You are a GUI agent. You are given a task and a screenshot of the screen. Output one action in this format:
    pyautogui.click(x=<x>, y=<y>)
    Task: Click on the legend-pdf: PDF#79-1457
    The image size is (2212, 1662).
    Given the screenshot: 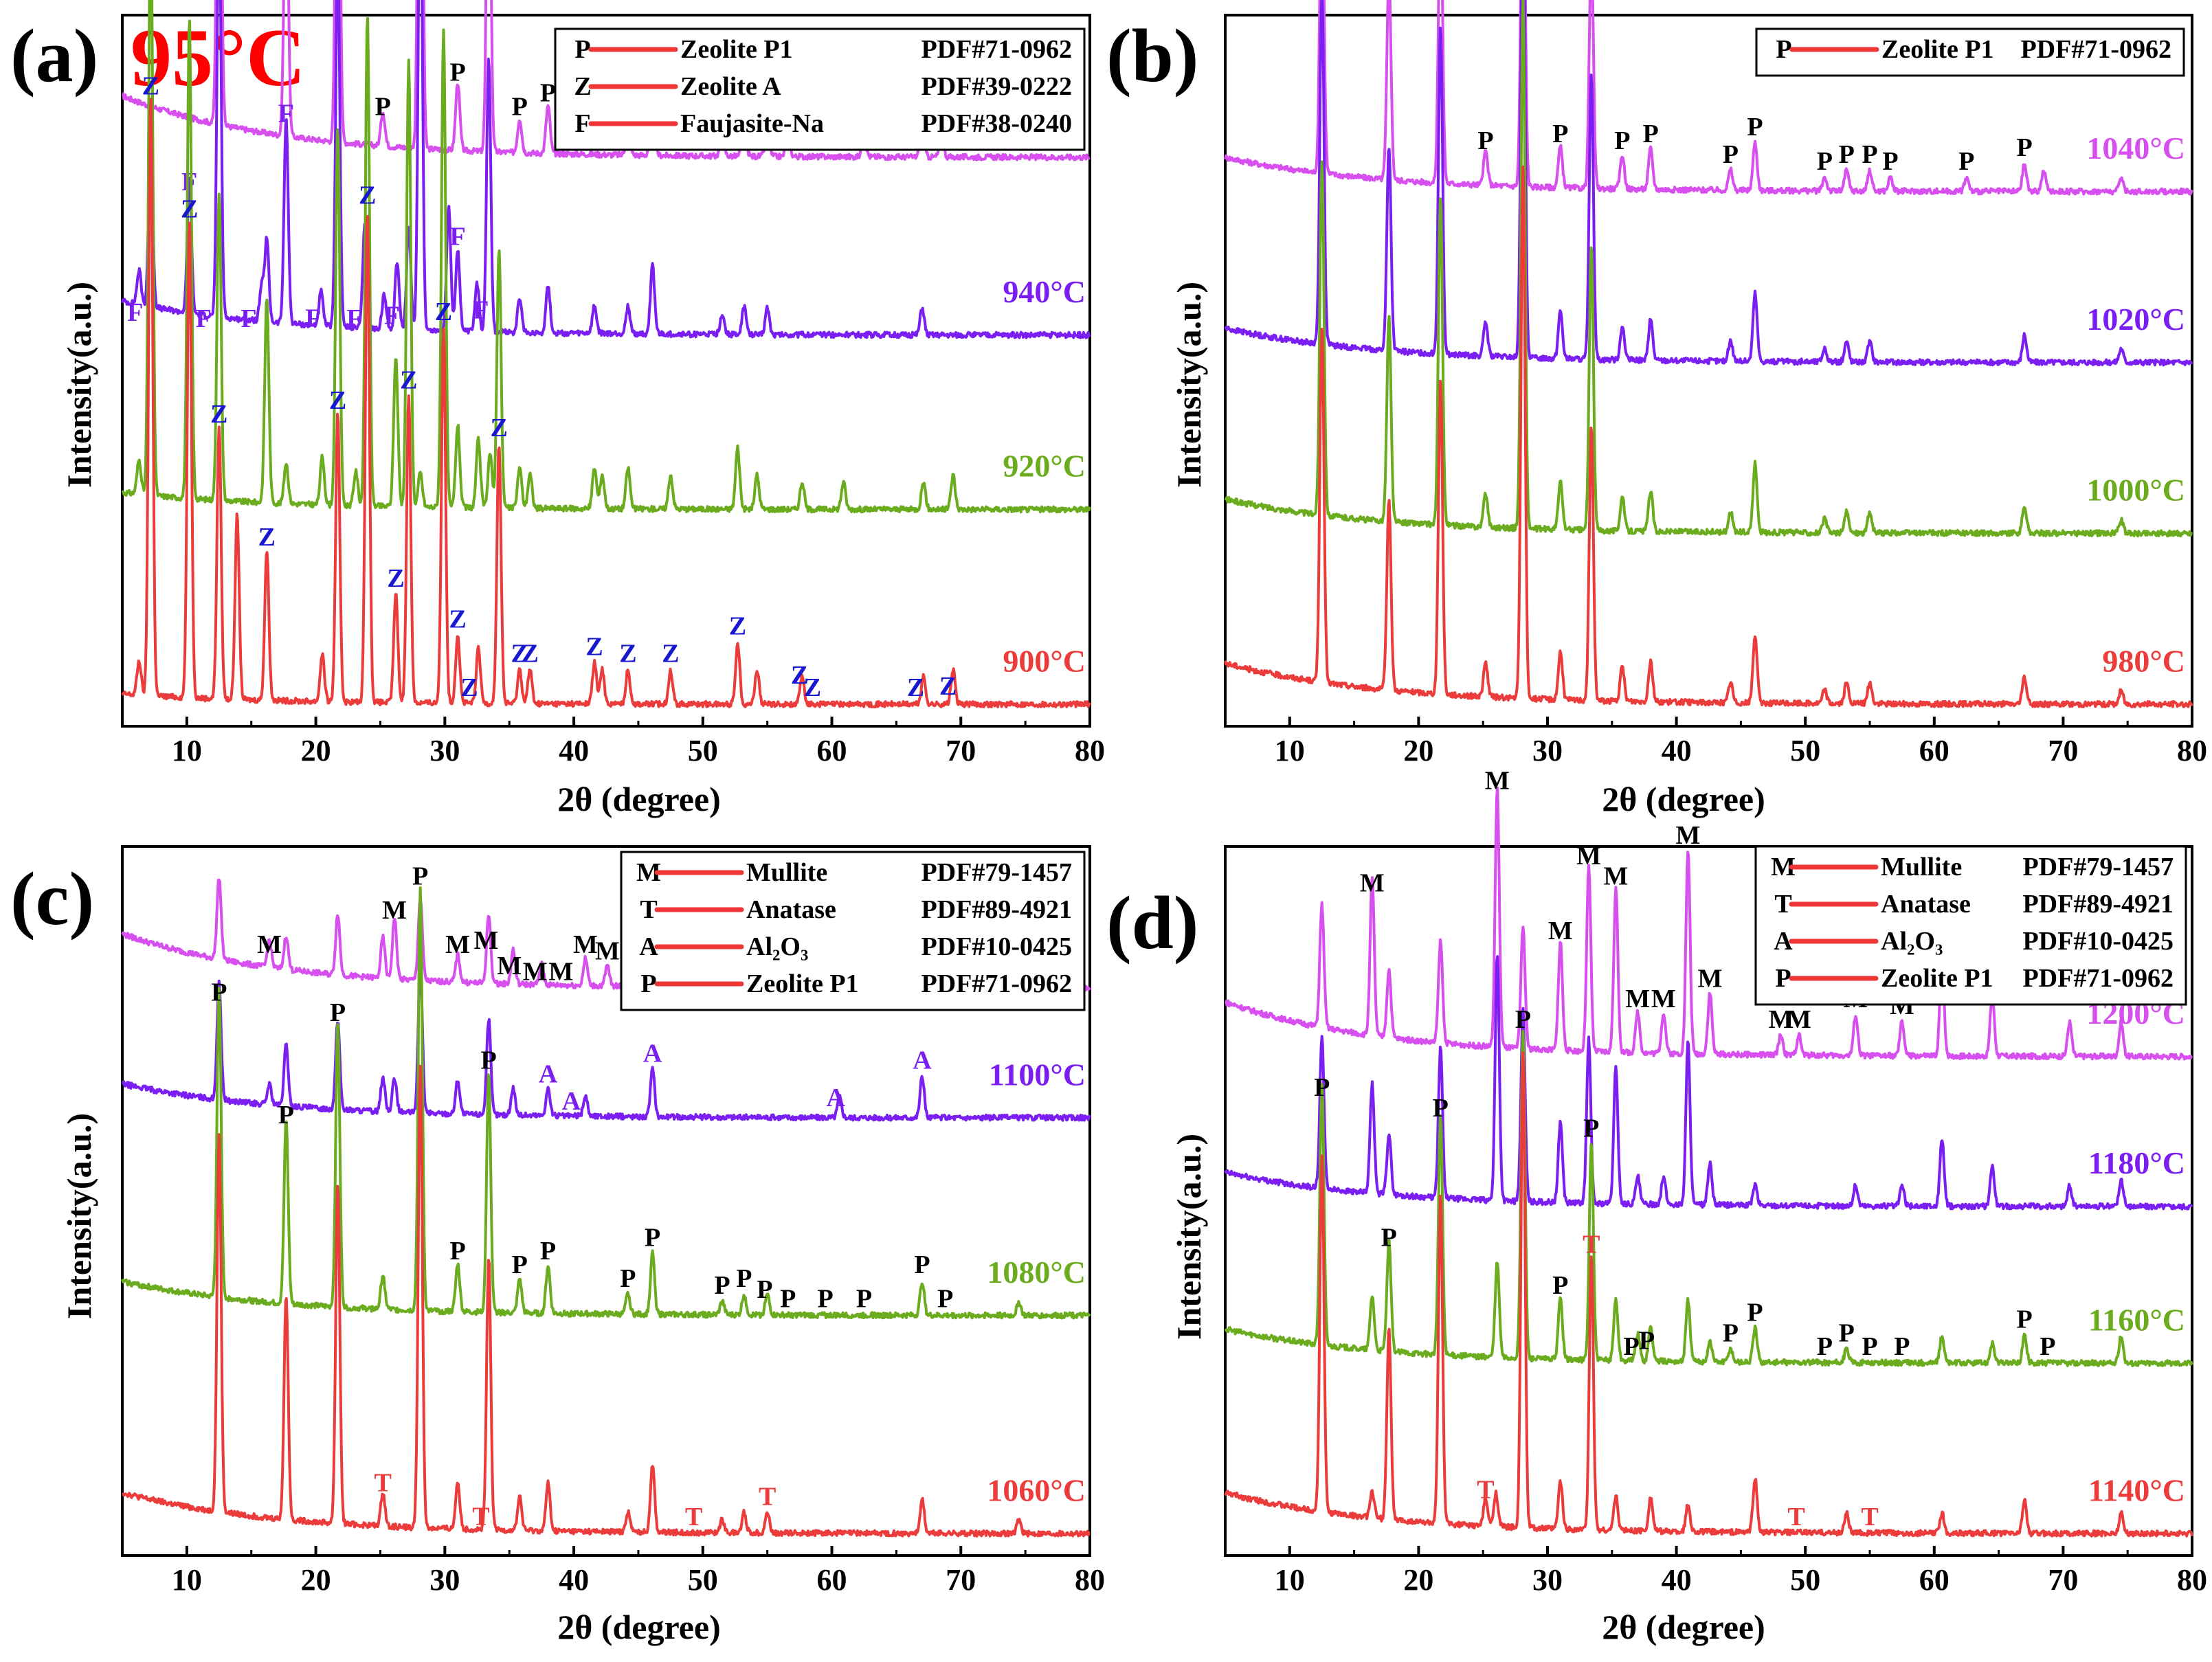 What is the action you would take?
    pyautogui.click(x=996, y=872)
    